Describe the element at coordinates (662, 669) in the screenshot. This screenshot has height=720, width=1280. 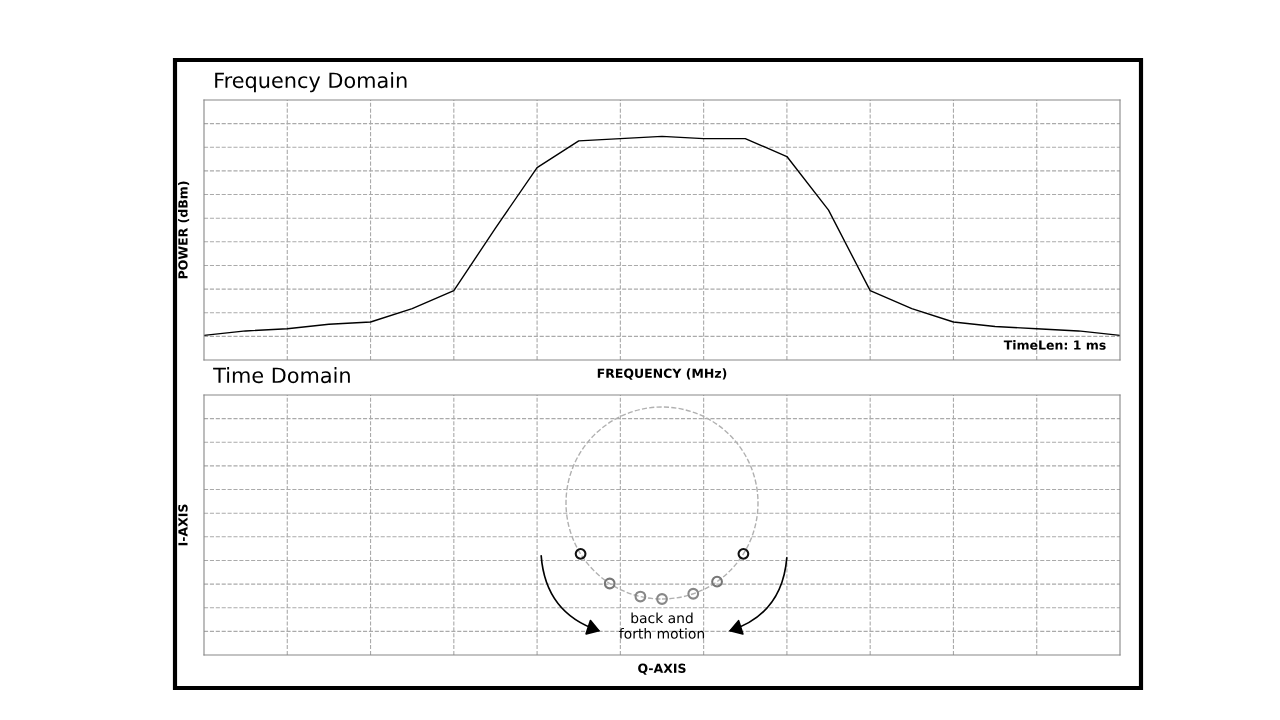
I see `text: Q-AXIS` at that location.